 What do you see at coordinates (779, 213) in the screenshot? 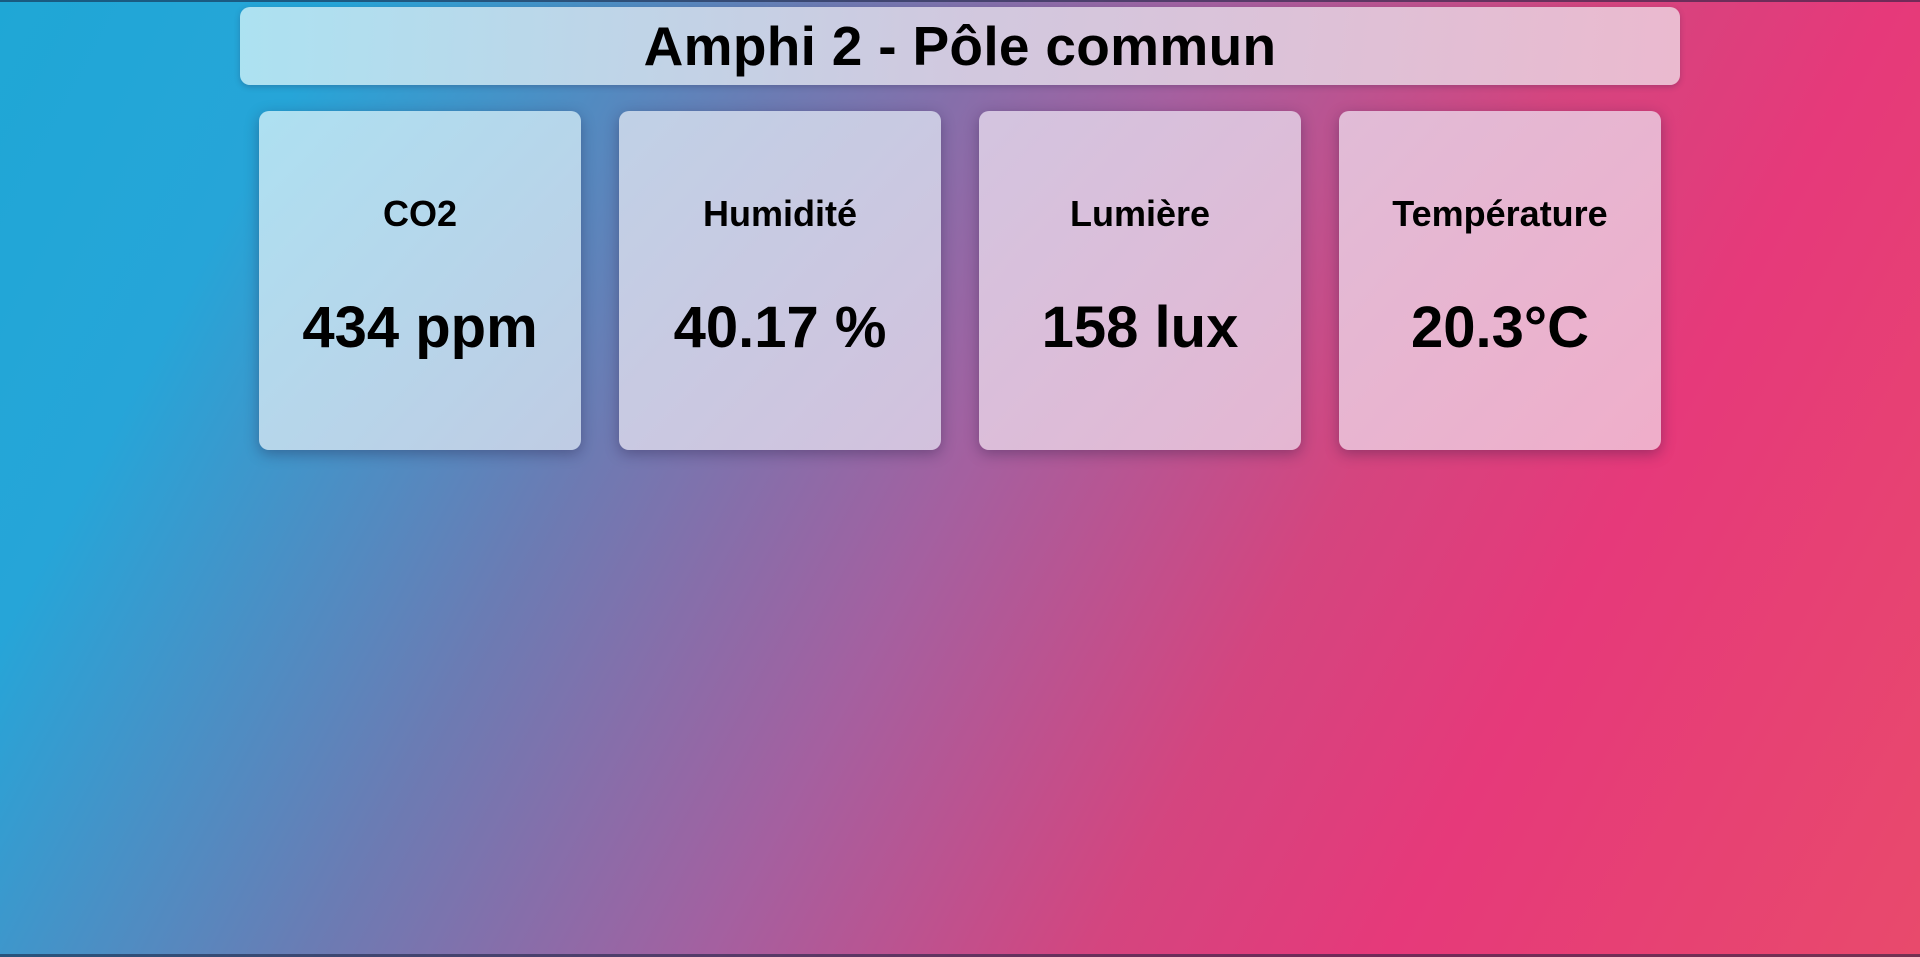
I see `sensor-label-humidity: Humidité` at bounding box center [779, 213].